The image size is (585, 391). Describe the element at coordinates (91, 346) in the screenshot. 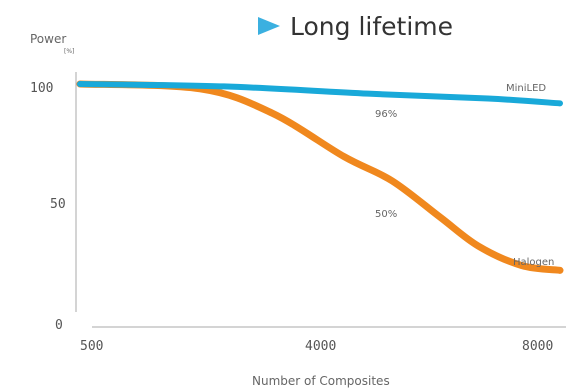

I see `x-tick-500: 500` at that location.